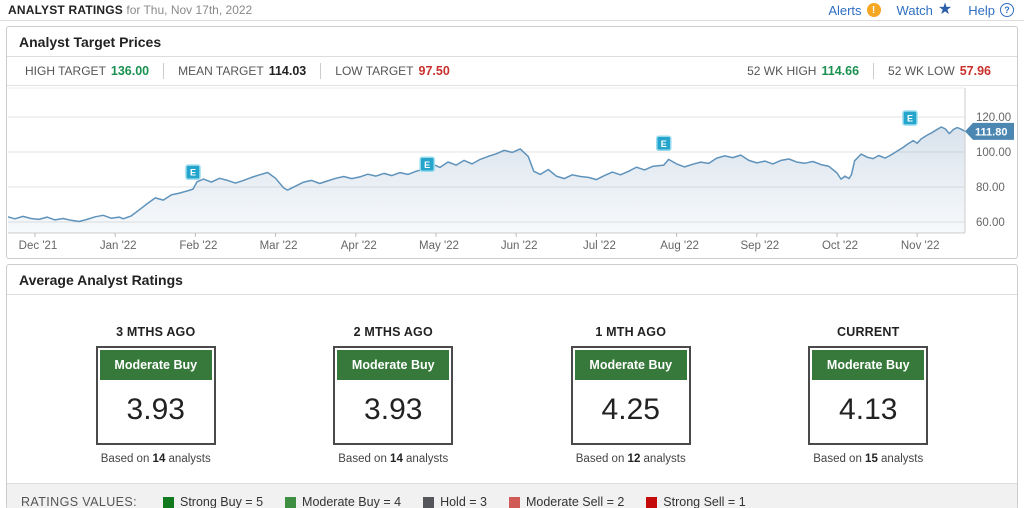  I want to click on x-axis-label: Mar '22, so click(279, 246).